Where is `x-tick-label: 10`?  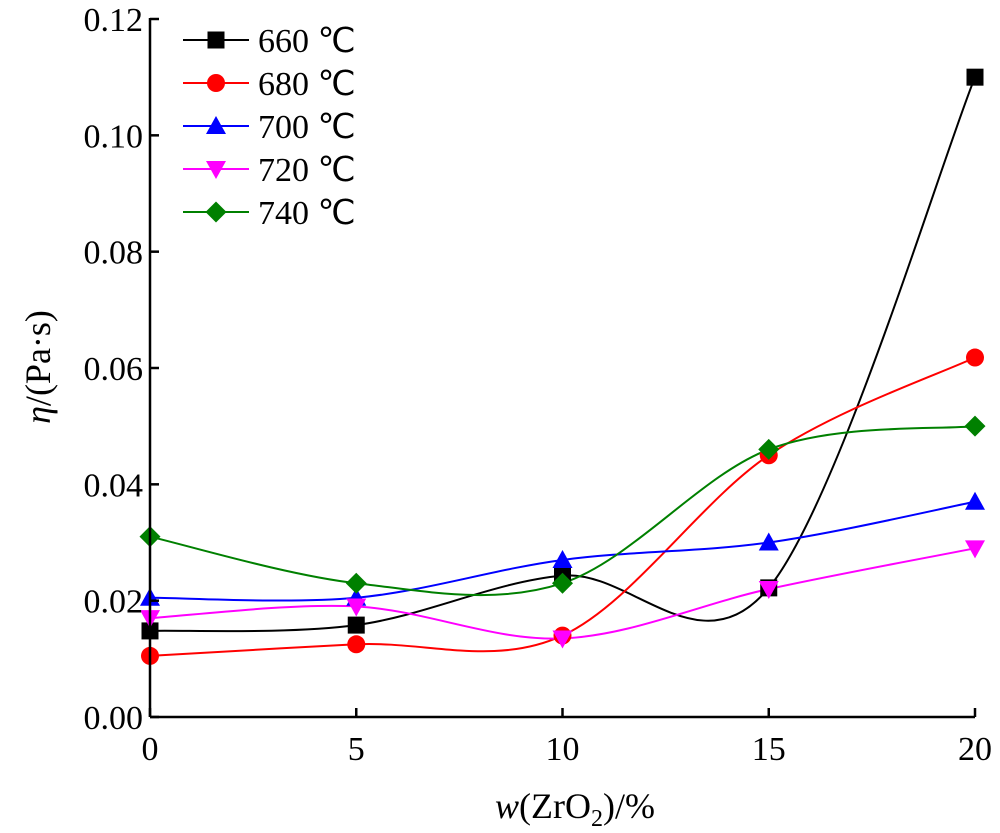
x-tick-label: 10 is located at coordinates (563, 749).